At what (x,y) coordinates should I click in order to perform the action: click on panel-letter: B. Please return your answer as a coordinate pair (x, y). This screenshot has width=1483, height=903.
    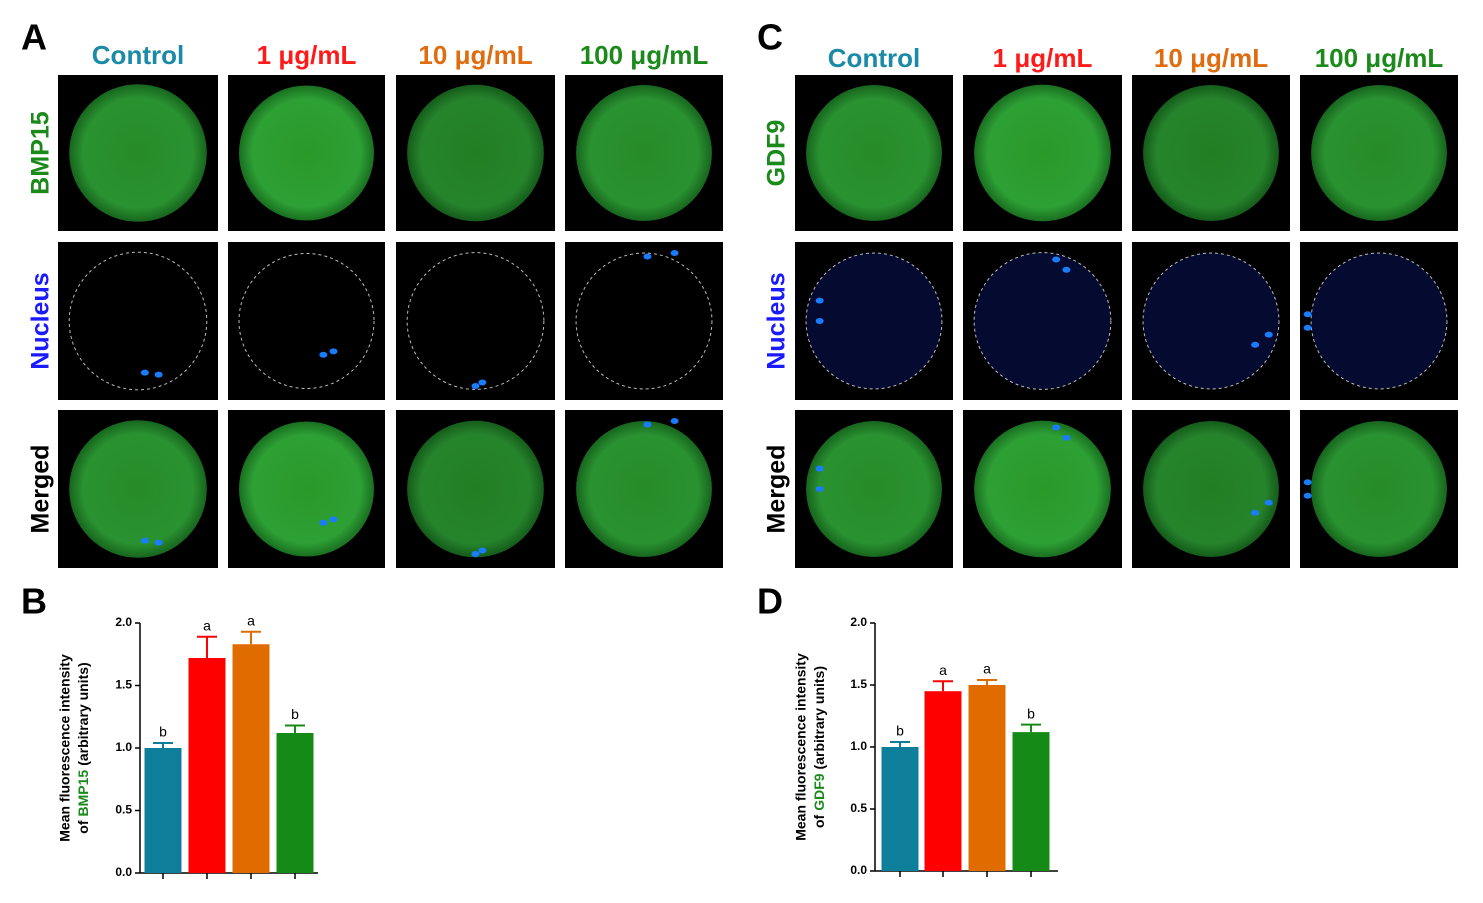
    Looking at the image, I should click on (34, 601).